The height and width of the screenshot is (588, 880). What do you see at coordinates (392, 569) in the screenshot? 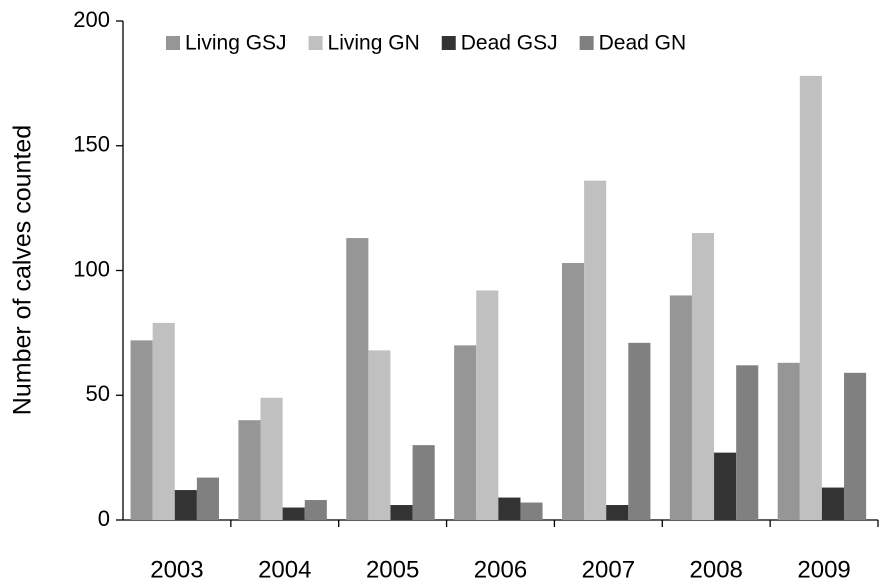
I see `x-tick-label: 2005` at bounding box center [392, 569].